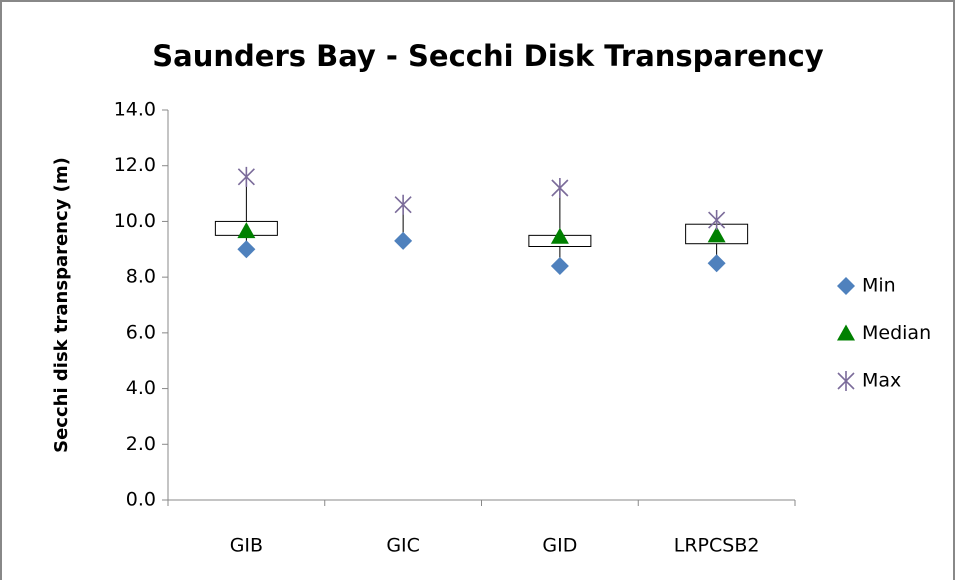 The image size is (957, 580). Describe the element at coordinates (879, 286) in the screenshot. I see `legend-label: Min` at that location.